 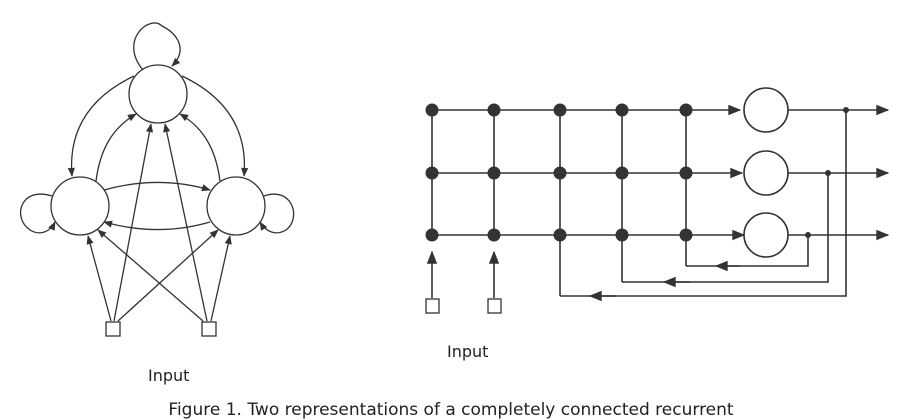 I want to click on junction-r3-c5, so click(x=686, y=235).